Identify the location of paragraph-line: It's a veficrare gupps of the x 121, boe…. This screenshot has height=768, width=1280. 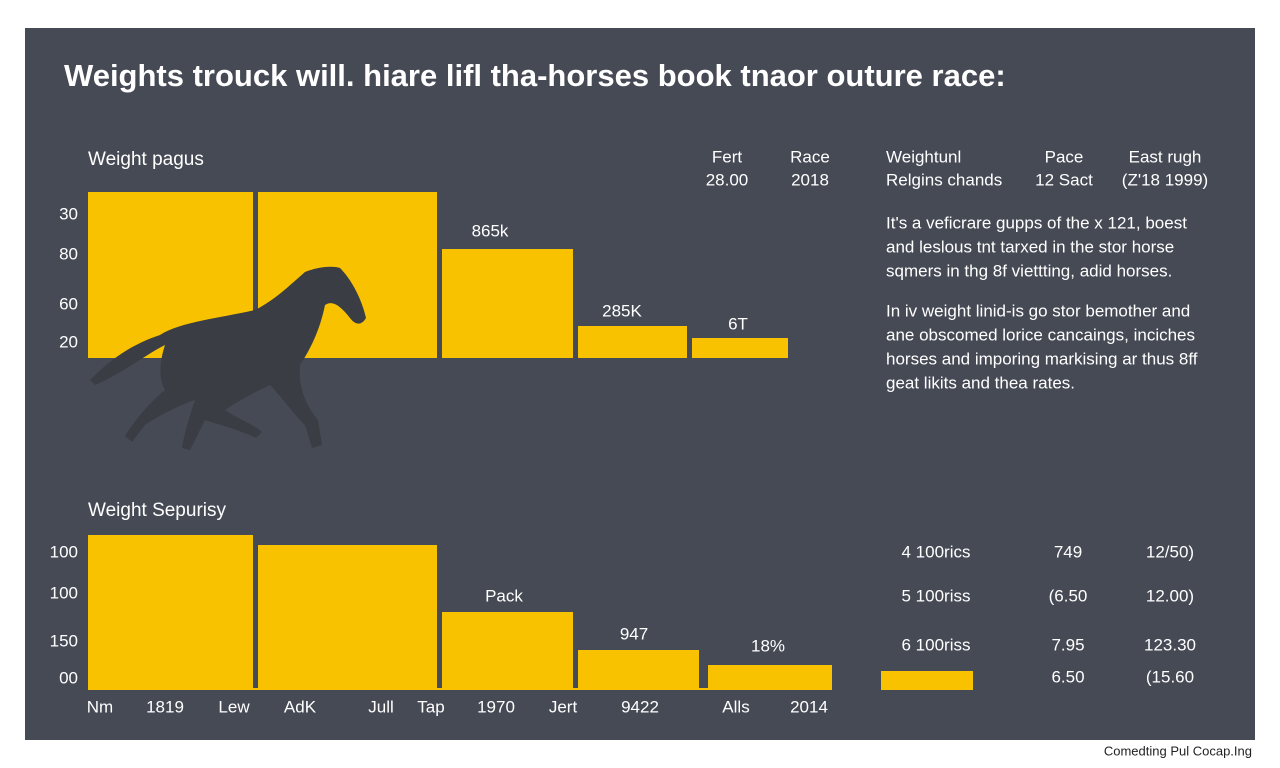
(1036, 222).